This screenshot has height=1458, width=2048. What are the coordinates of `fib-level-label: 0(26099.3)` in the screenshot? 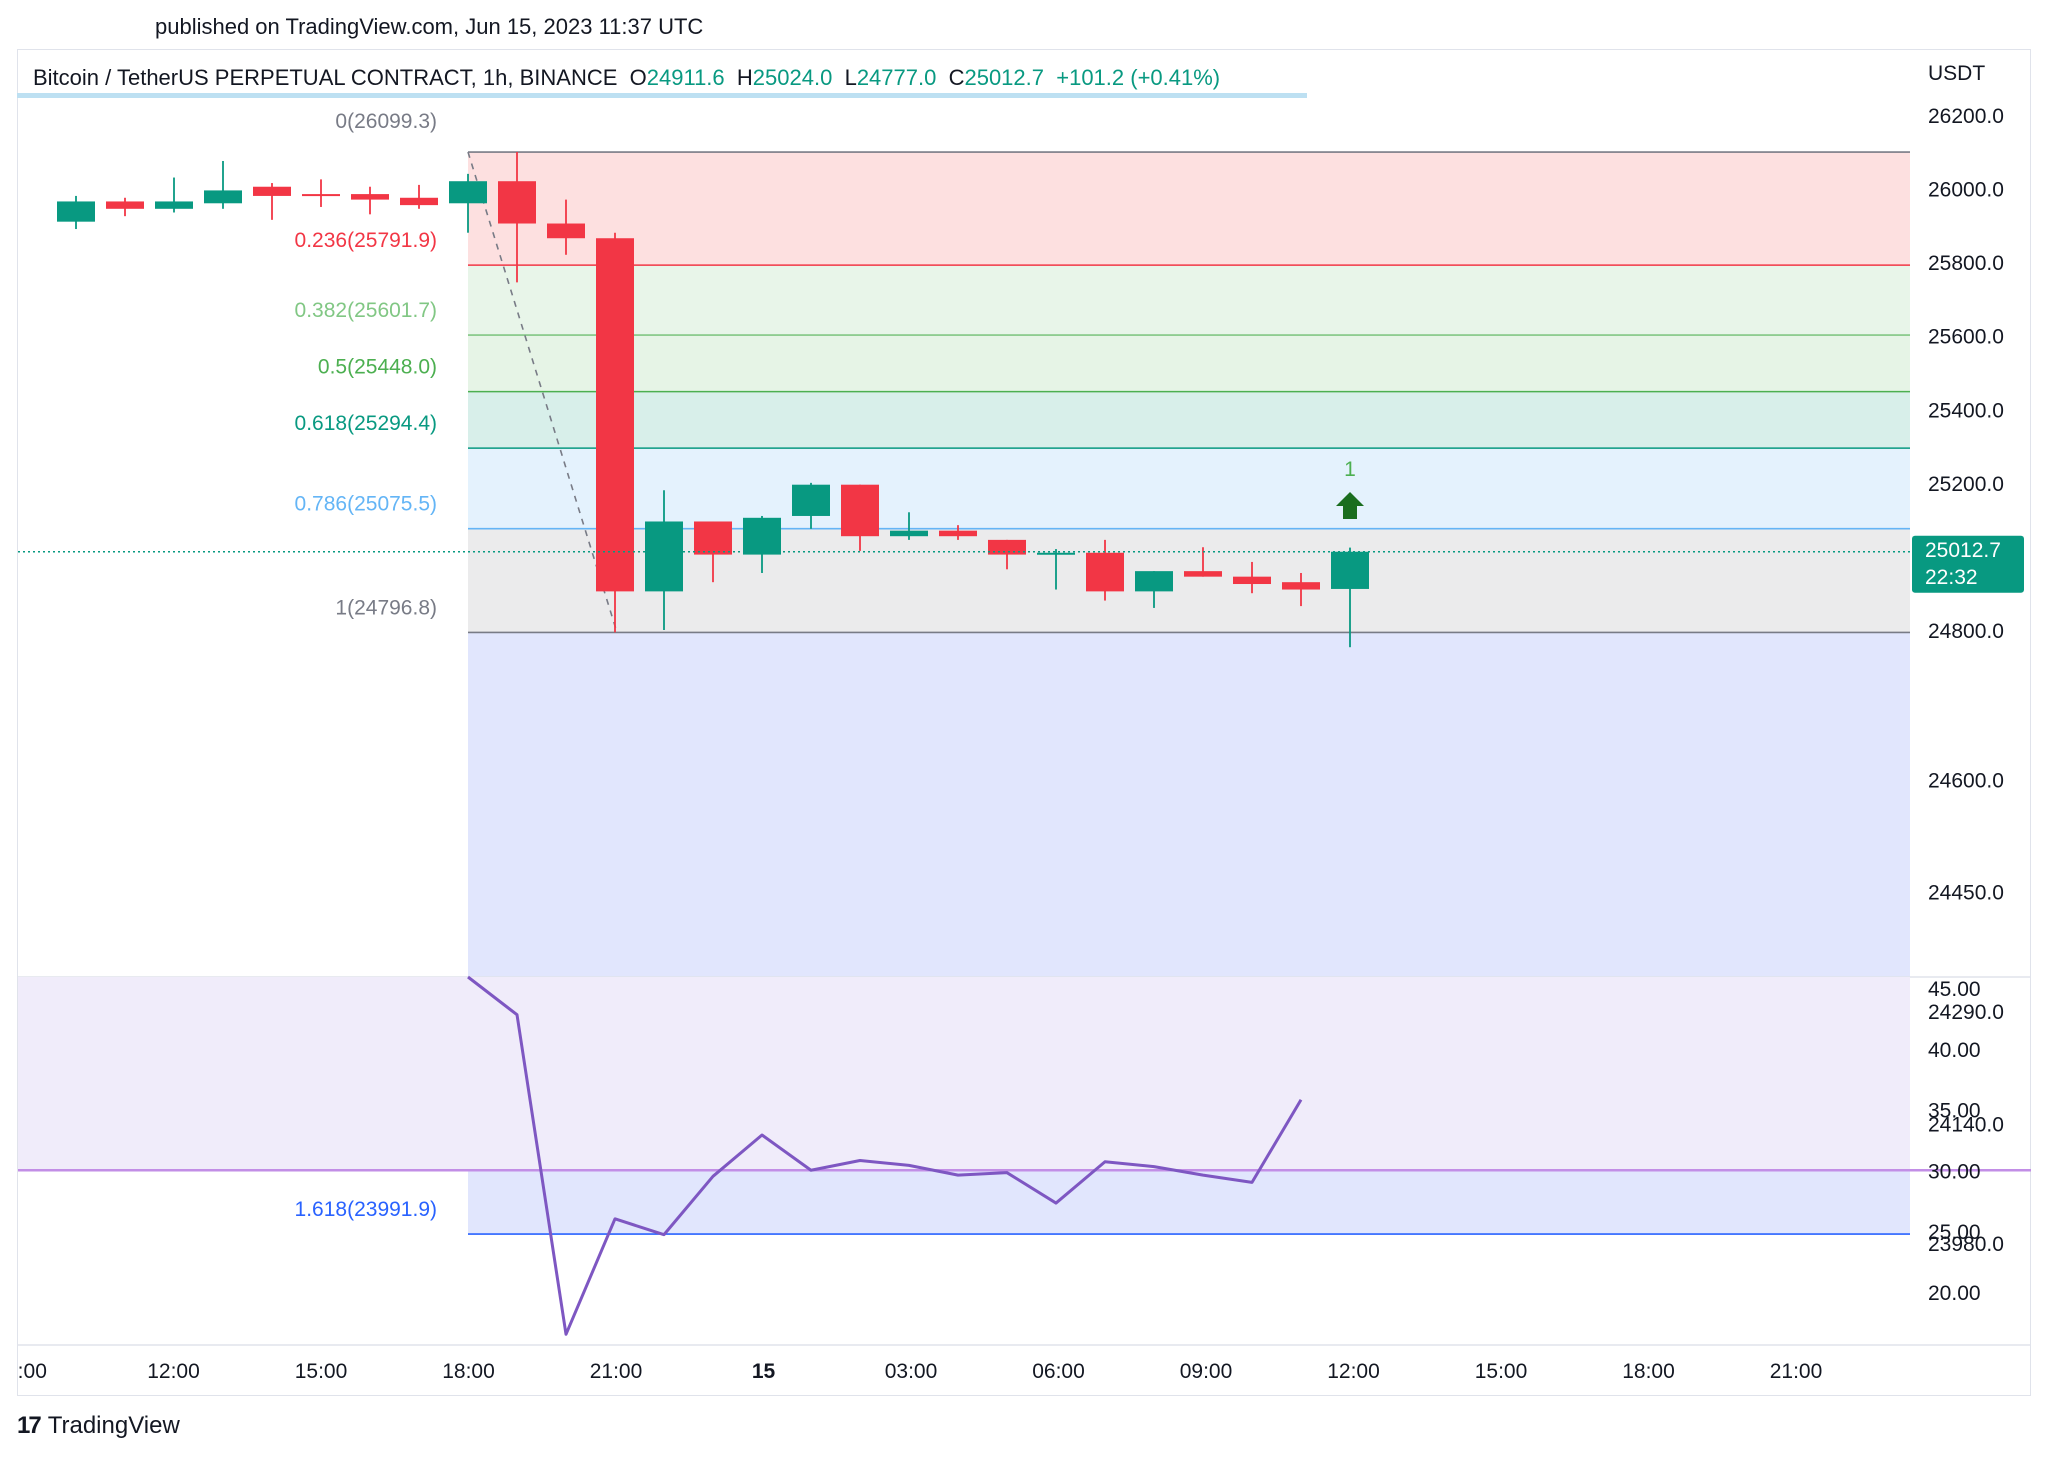 It's located at (386, 121).